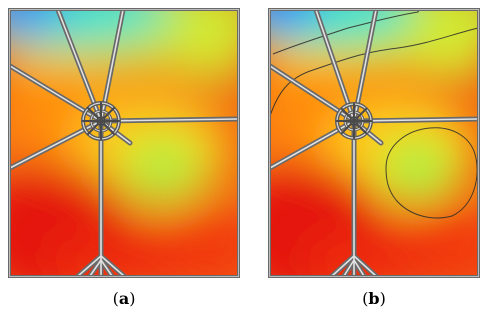 This screenshot has height=320, width=488. What do you see at coordinates (374, 298) in the screenshot?
I see `caption-b: (b)` at bounding box center [374, 298].